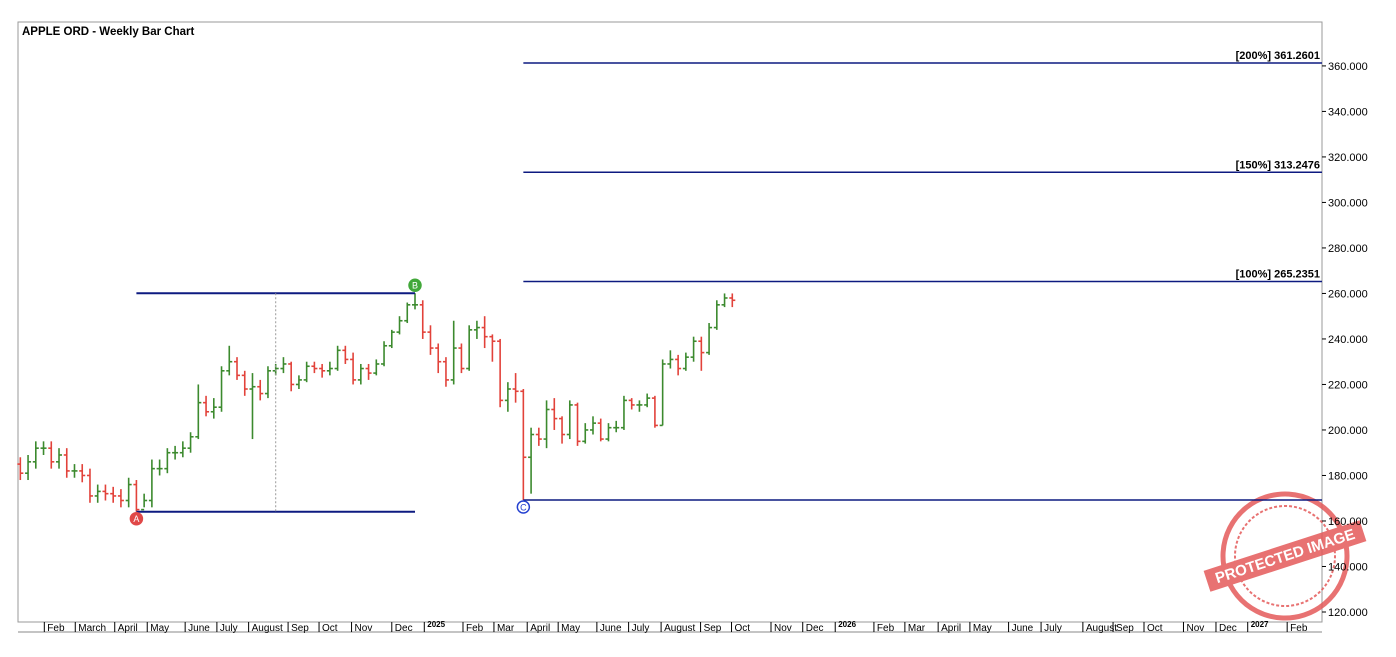 The height and width of the screenshot is (657, 1396). Describe the element at coordinates (1285, 556) in the screenshot. I see `stamp-band` at that location.